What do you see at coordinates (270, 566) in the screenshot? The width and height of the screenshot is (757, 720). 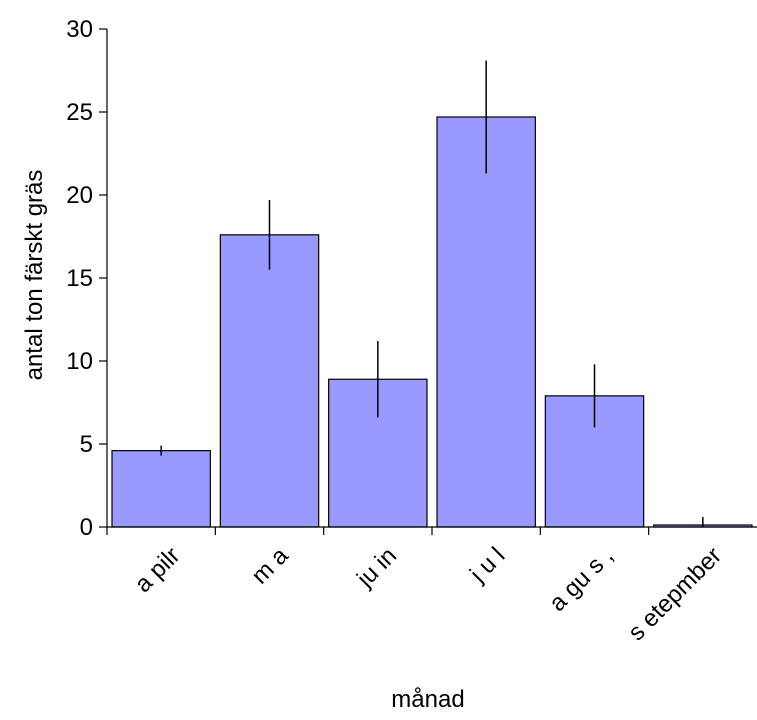 I see `x-tick-label: m a` at bounding box center [270, 566].